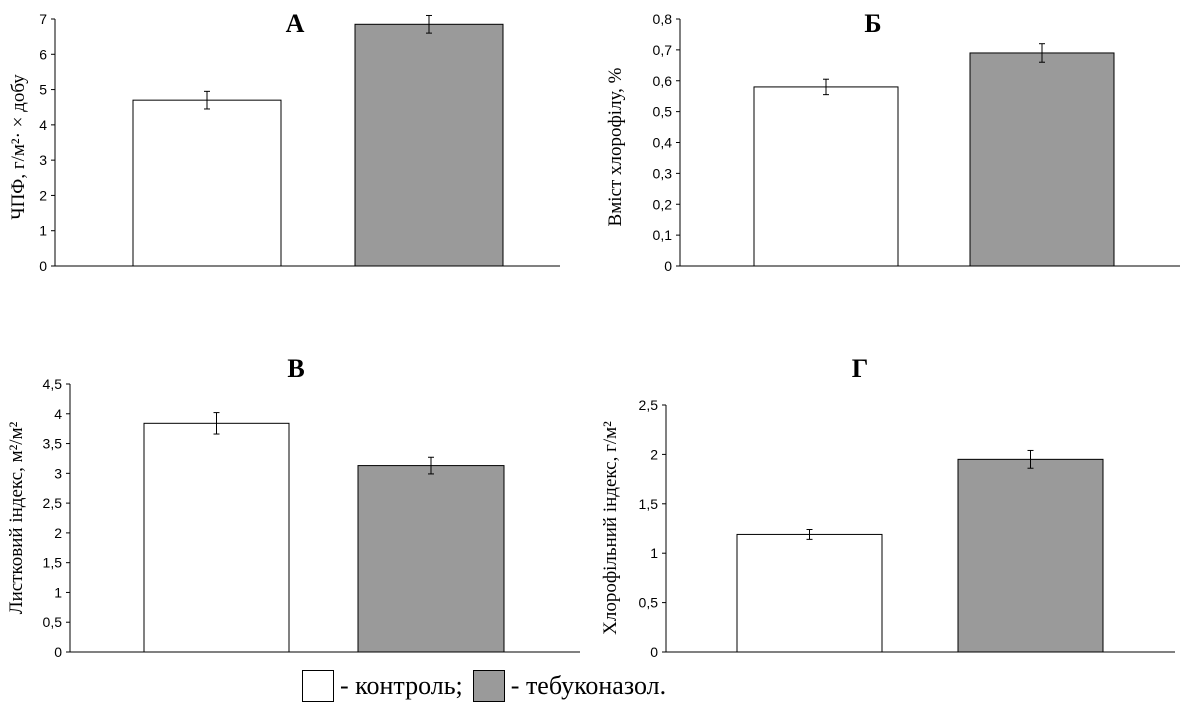 The width and height of the screenshot is (1181, 709). Describe the element at coordinates (16, 517) in the screenshot. I see `y-axis-label: Листковий індекс, м²/м²` at that location.